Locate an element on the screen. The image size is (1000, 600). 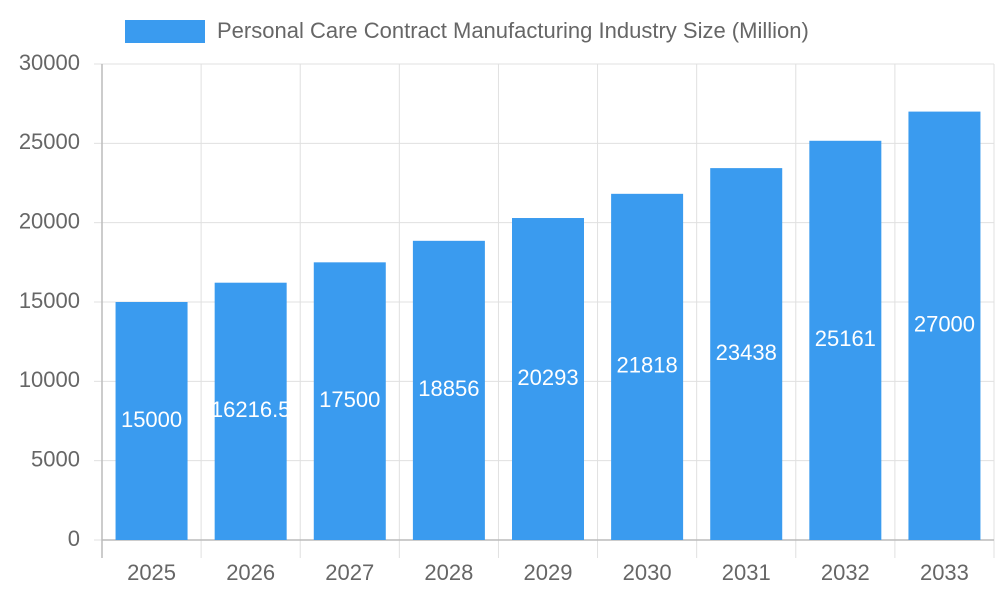
y-tick-label: 30000 is located at coordinates (49, 62).